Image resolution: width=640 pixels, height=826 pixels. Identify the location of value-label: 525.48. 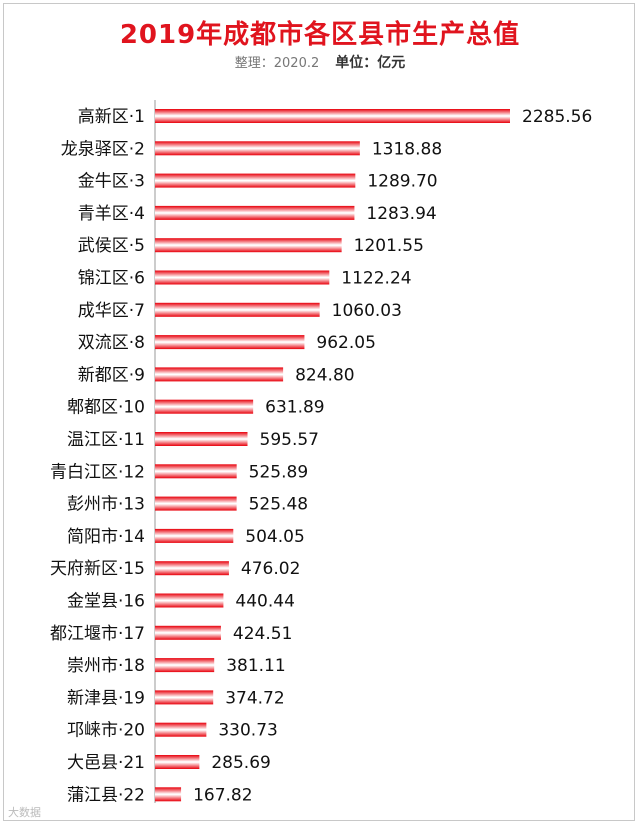
(278, 505).